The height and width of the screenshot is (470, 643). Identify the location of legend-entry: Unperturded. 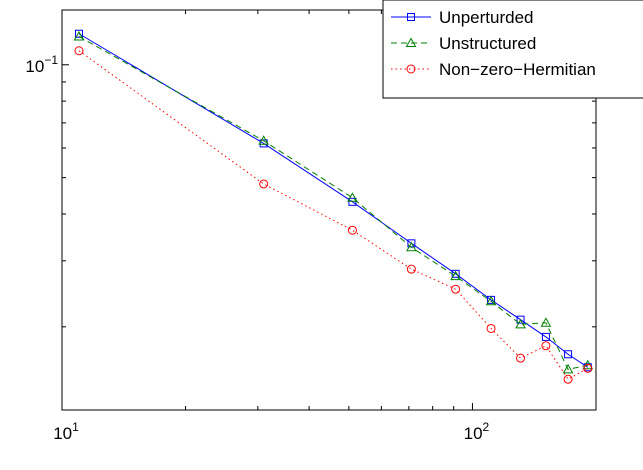
(462, 17).